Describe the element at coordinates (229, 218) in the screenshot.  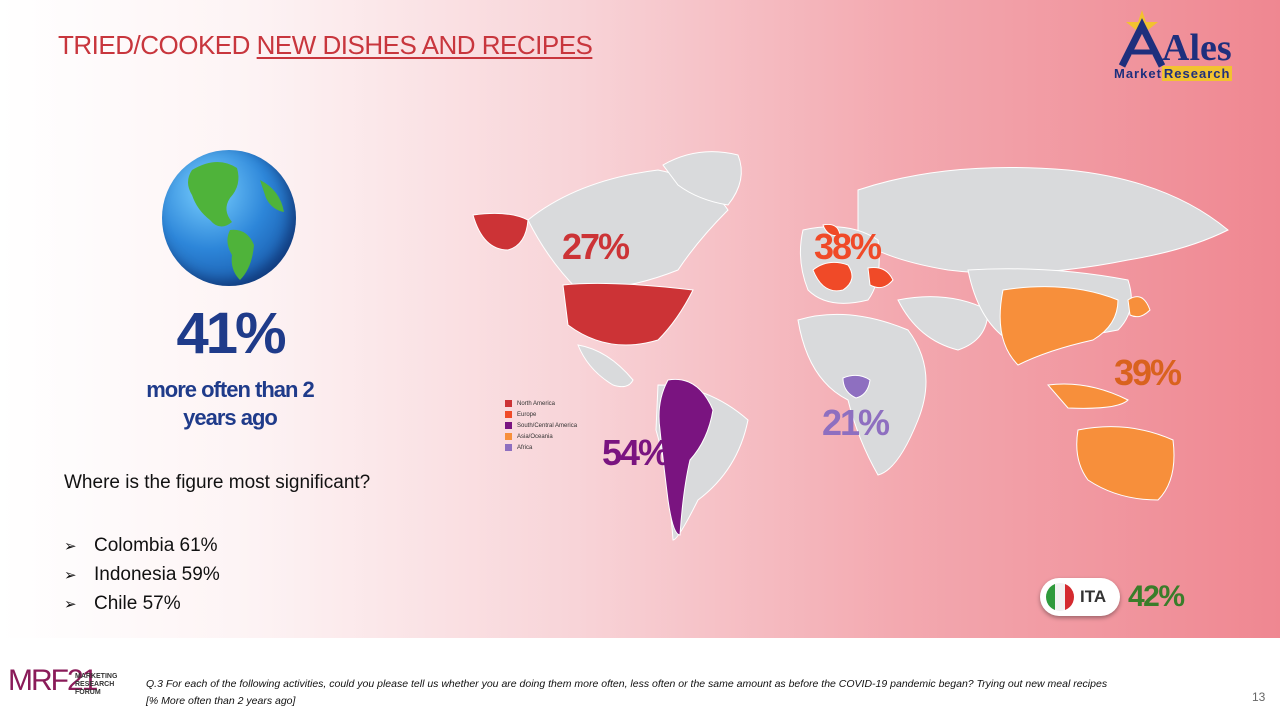
I see `globe-icon` at that location.